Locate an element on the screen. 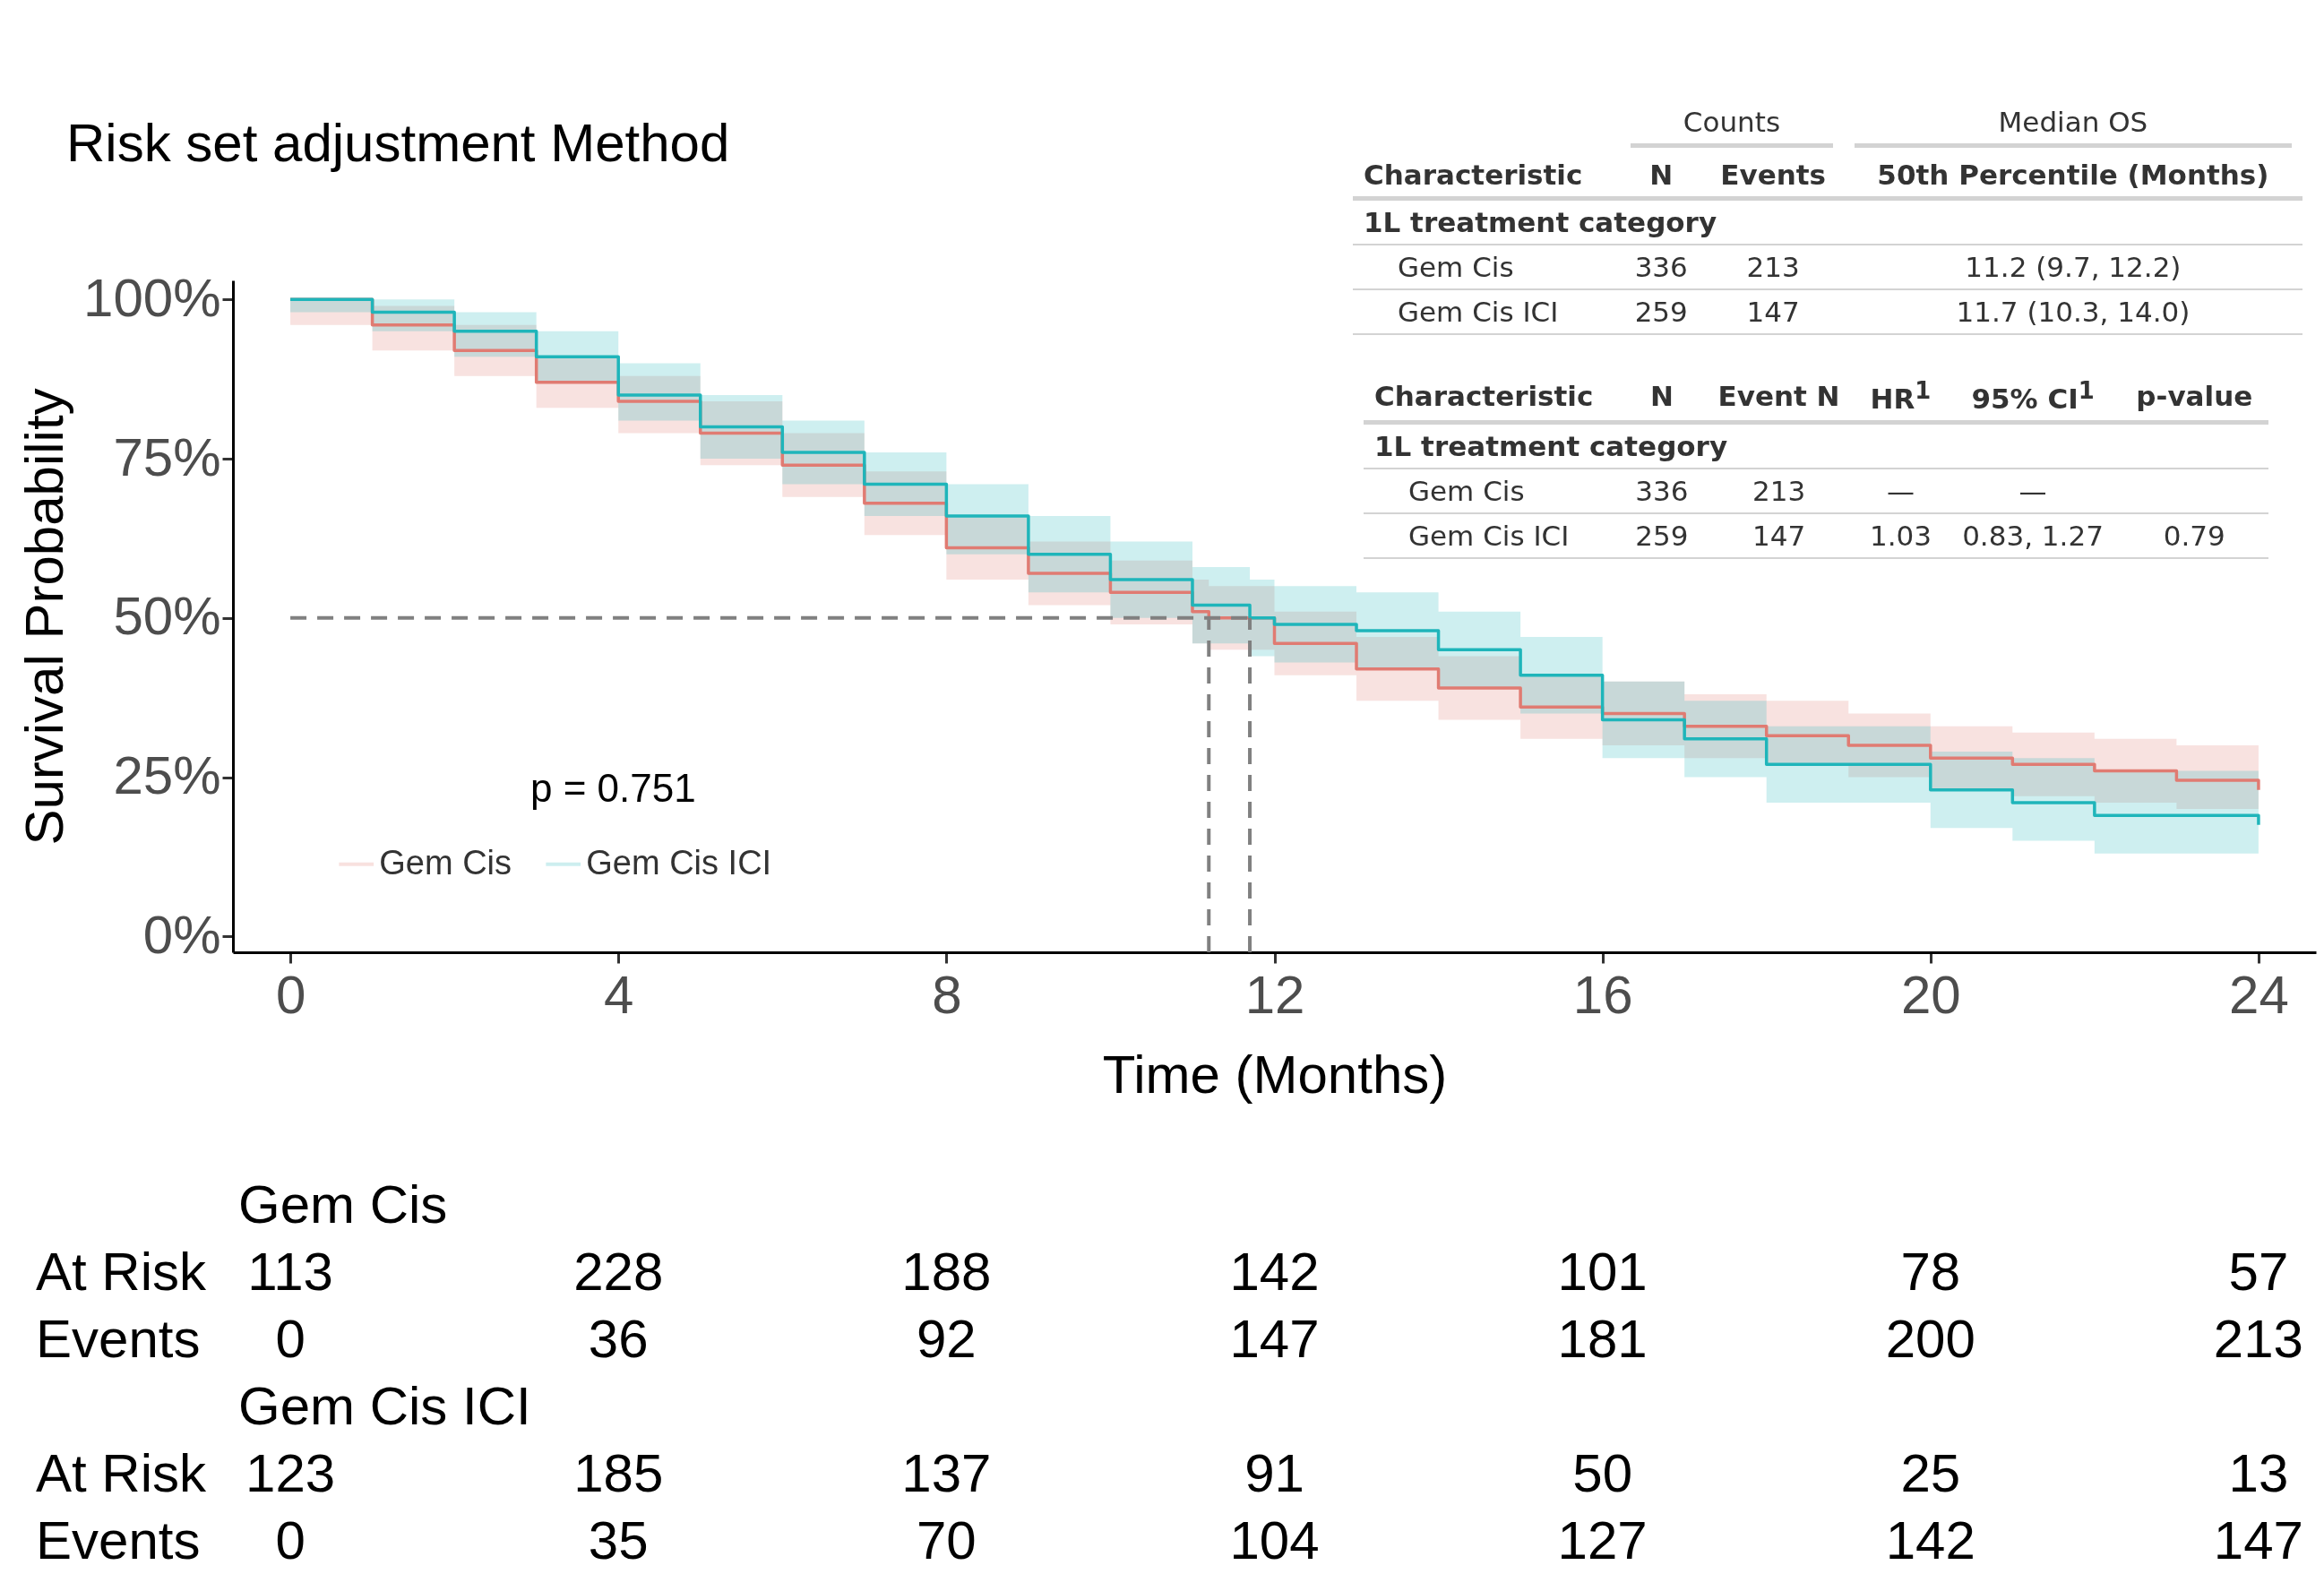 The width and height of the screenshot is (2324, 1591). annotation: 0.79 is located at coordinates (2194, 536).